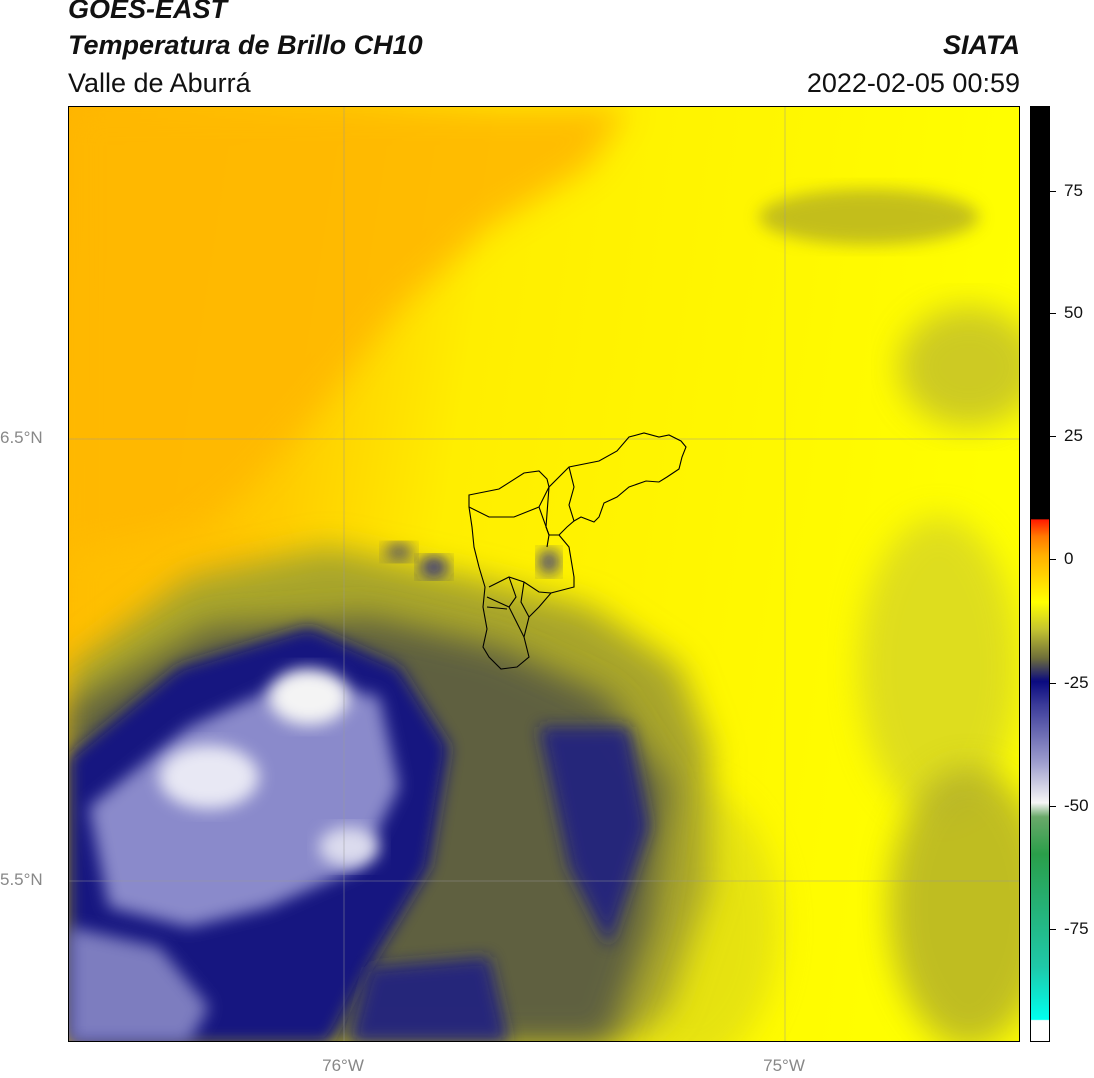 The height and width of the screenshot is (1078, 1094). Describe the element at coordinates (21, 879) in the screenshot. I see `lat-label-5-5: 5.5°N` at that location.